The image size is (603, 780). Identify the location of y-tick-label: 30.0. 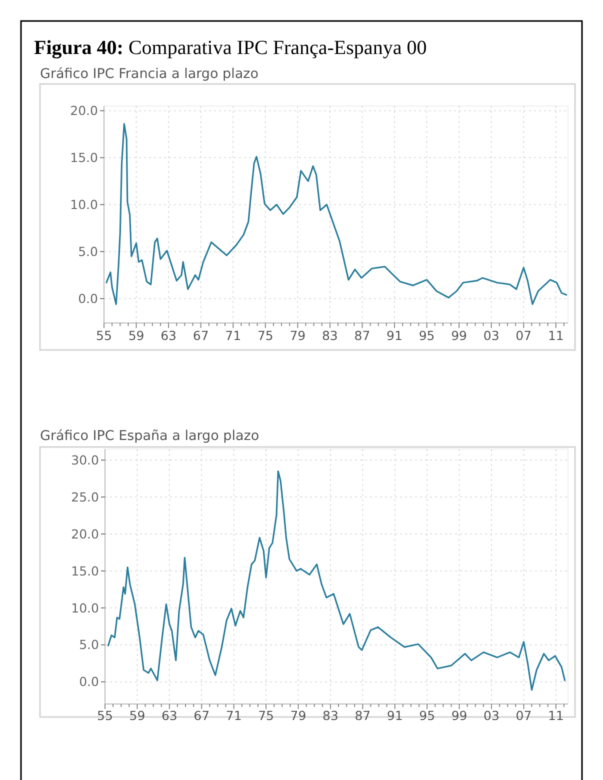
(85, 460).